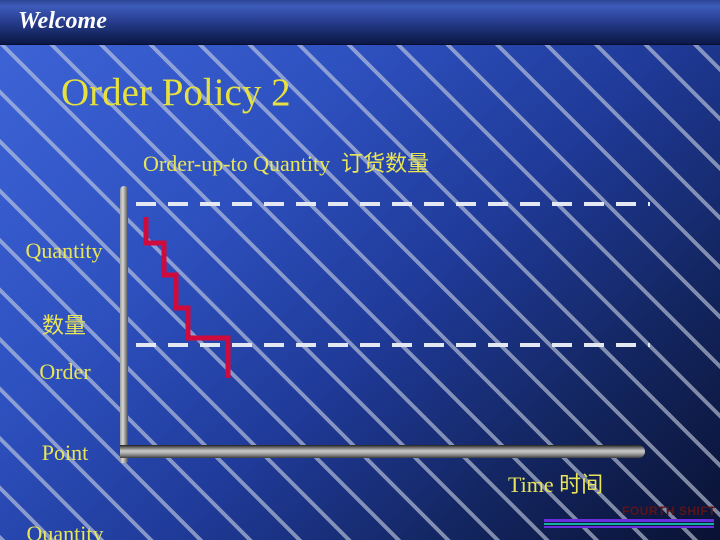 This screenshot has width=720, height=540. Describe the element at coordinates (64, 250) in the screenshot. I see `quantity-axis-label-line1: Quantity` at that location.